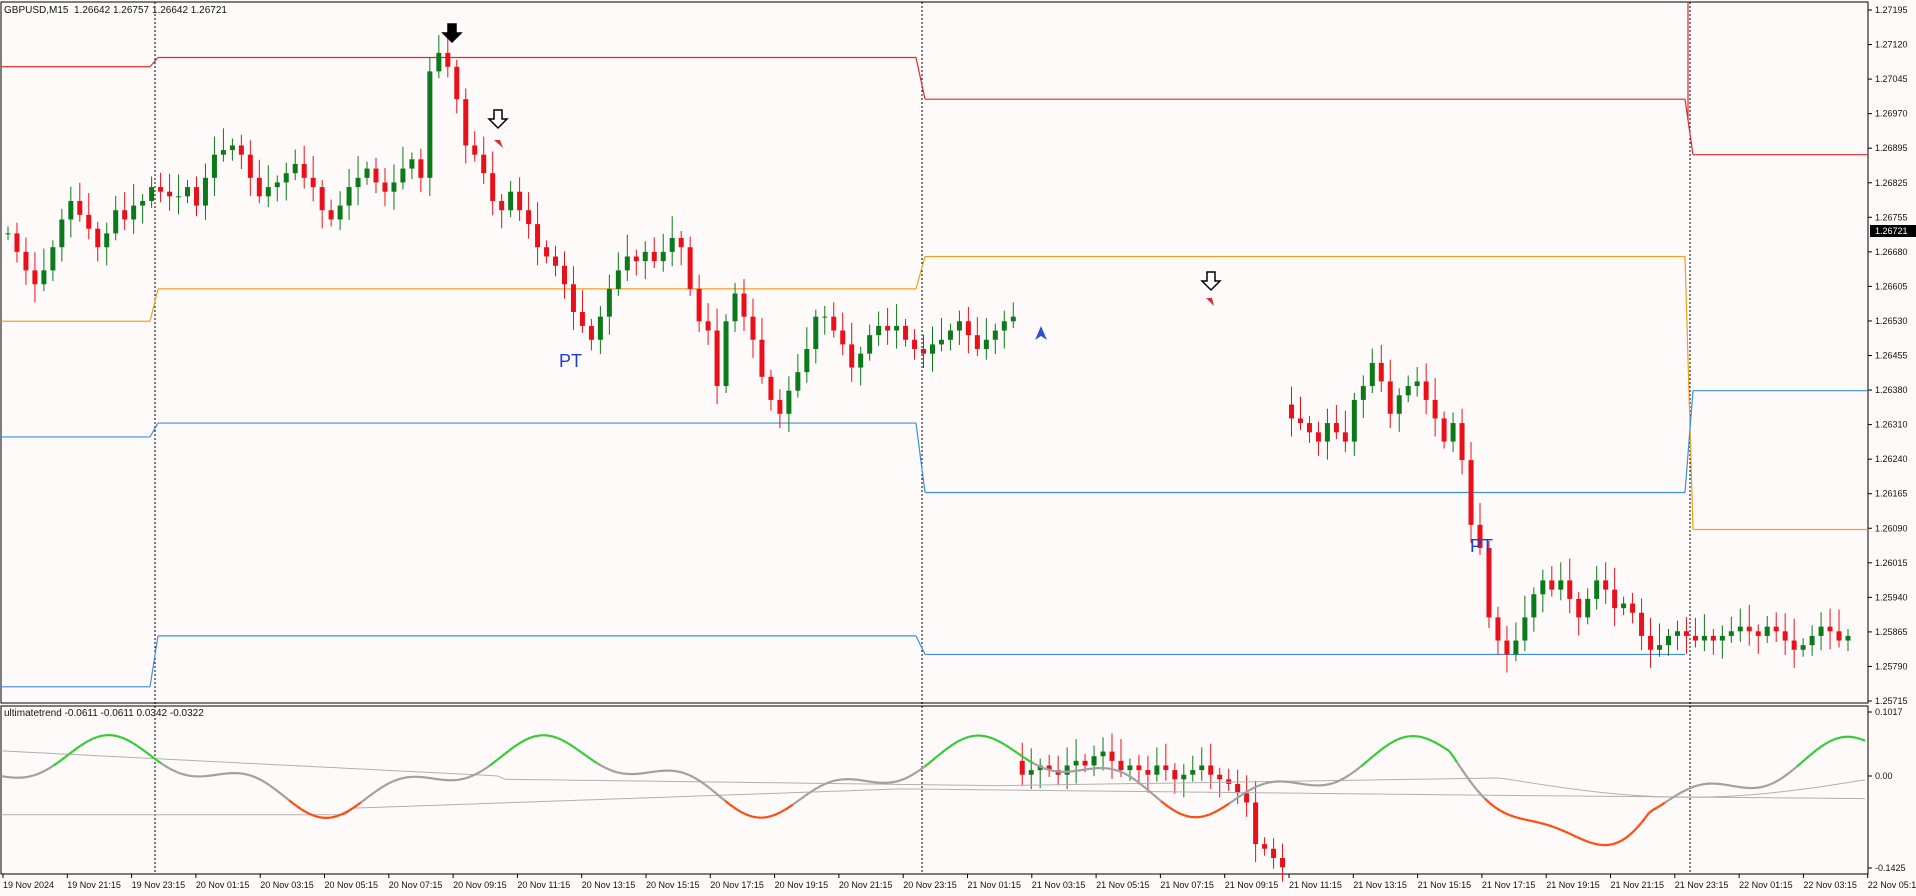 The image size is (1916, 896). Describe the element at coordinates (1123, 885) in the screenshot. I see `time-tick-label: 21 Nov 05:15` at that location.